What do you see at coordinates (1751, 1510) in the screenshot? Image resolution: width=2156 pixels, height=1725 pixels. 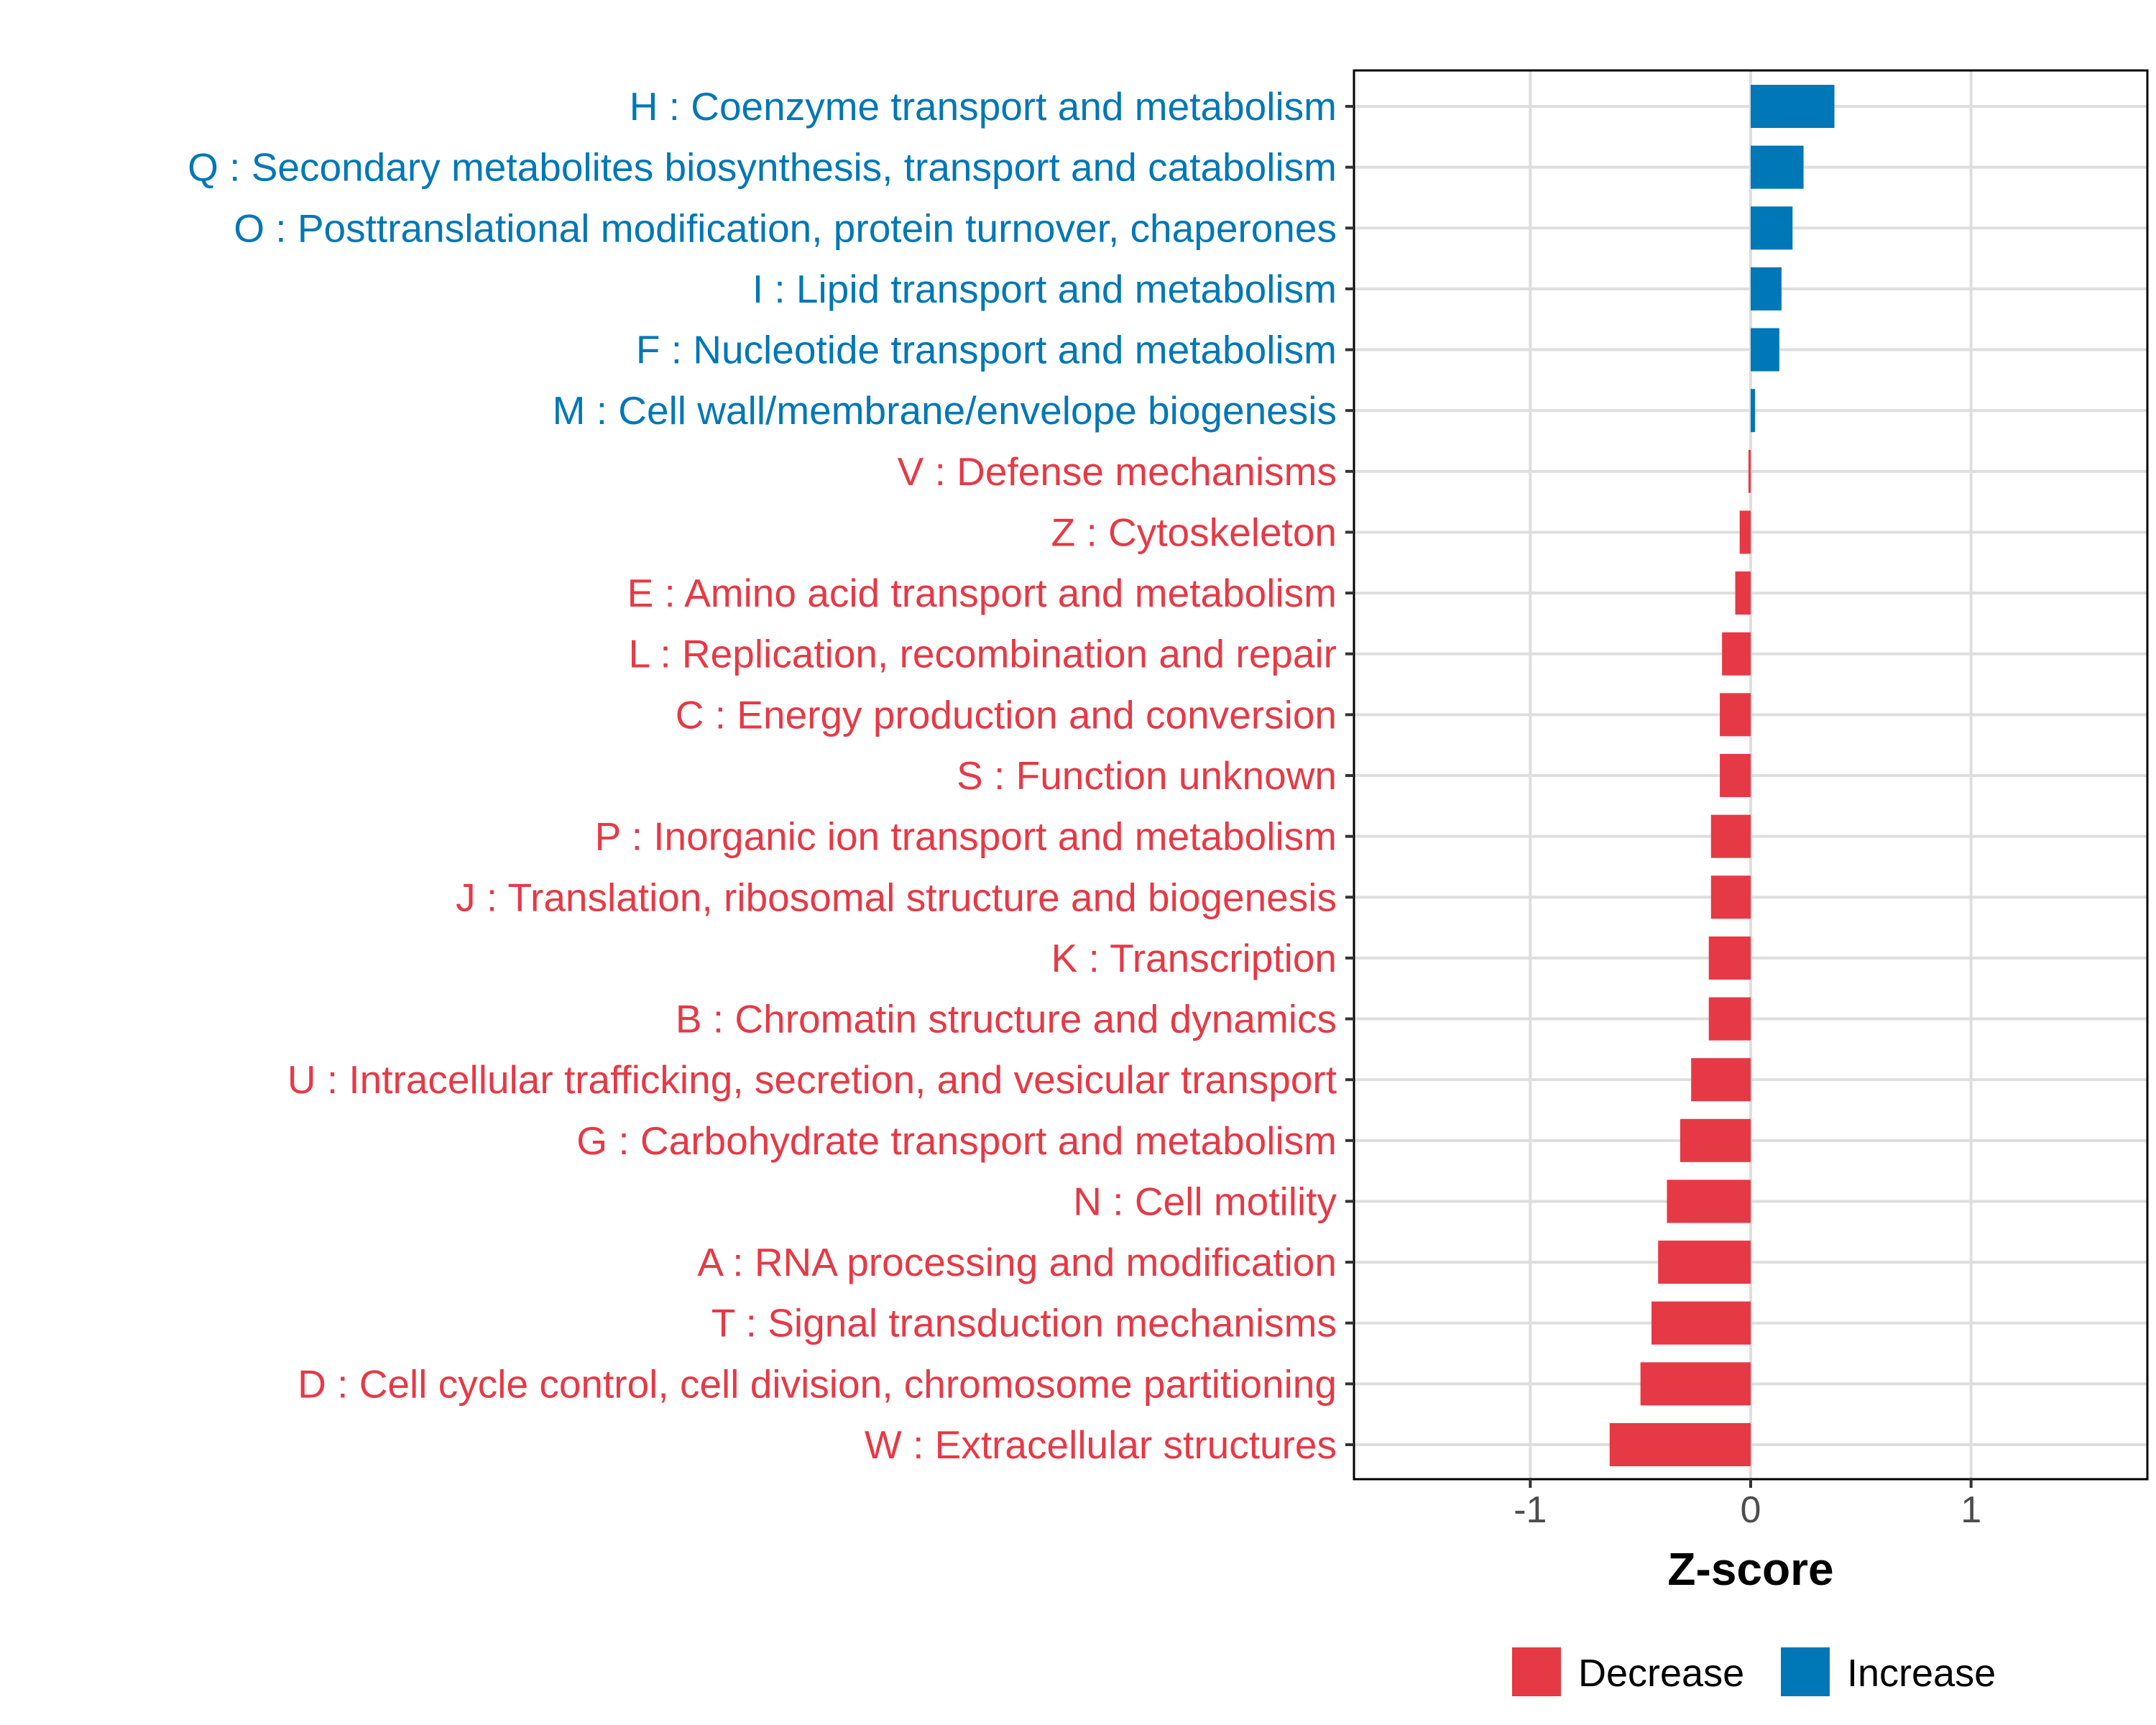 I see `x-tick-label: 0` at bounding box center [1751, 1510].